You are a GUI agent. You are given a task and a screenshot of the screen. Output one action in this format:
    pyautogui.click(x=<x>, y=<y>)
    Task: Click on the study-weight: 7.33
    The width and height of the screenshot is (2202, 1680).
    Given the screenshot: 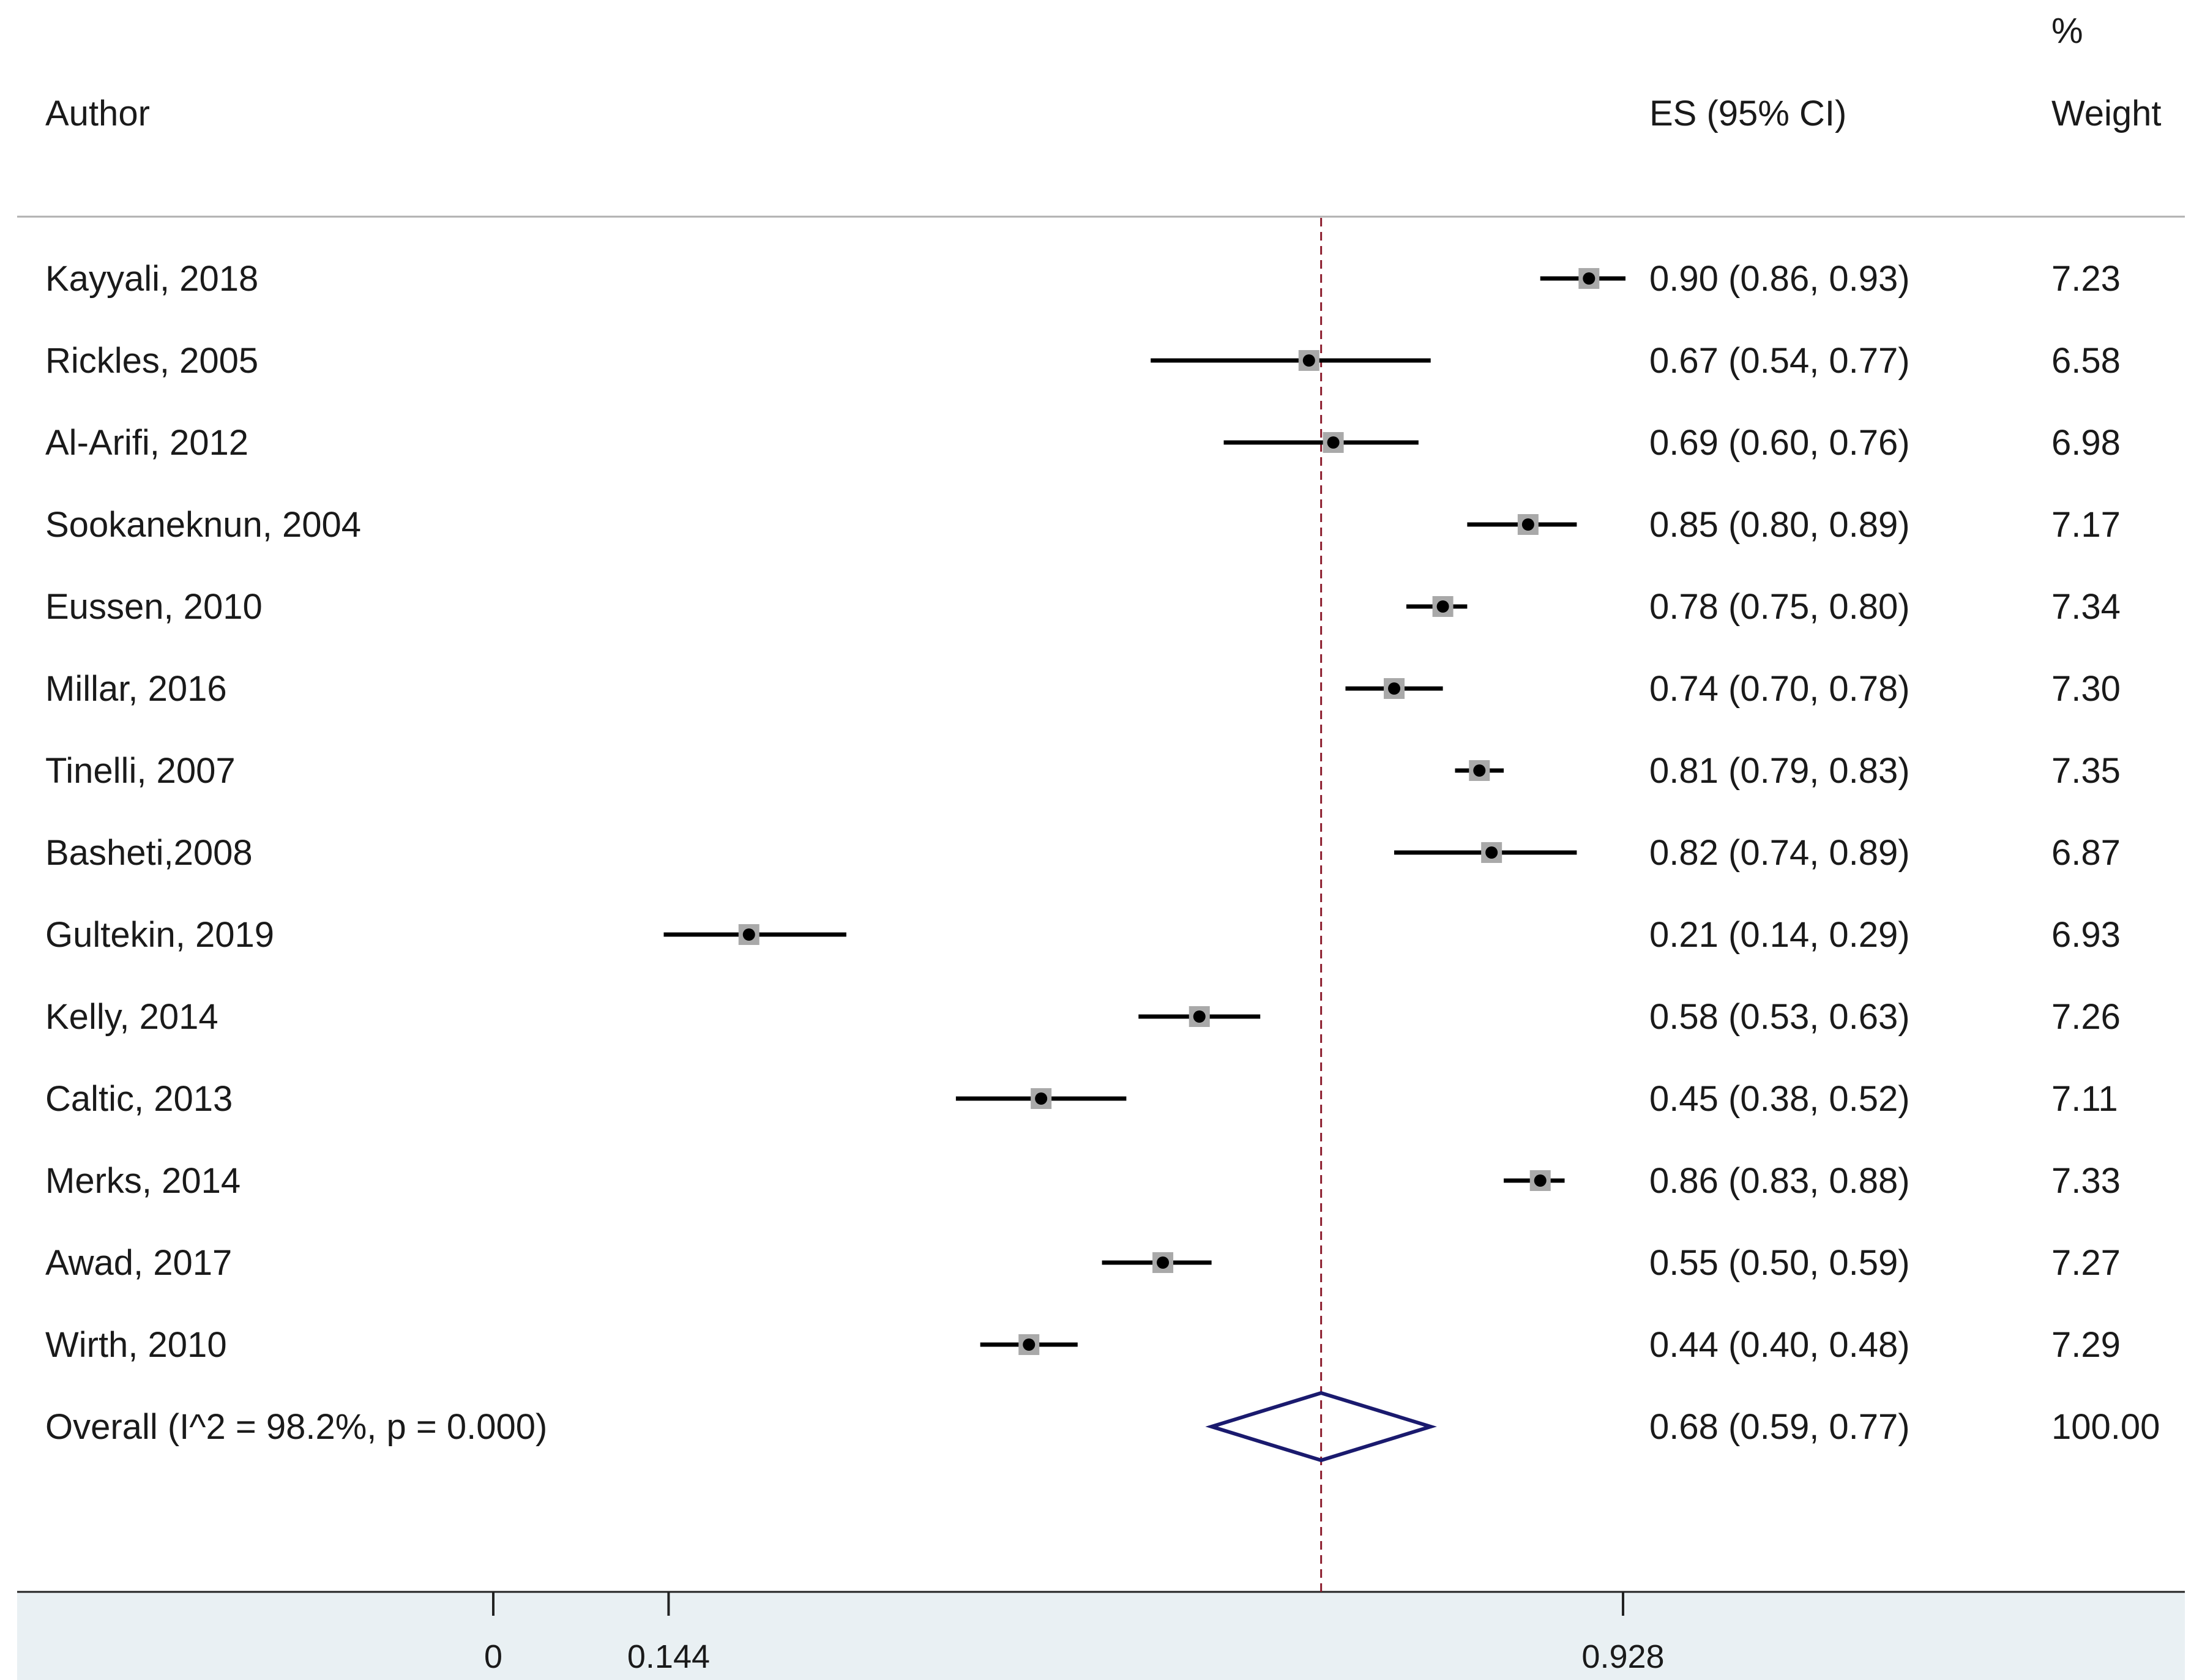 What is the action you would take?
    pyautogui.click(x=2086, y=1181)
    